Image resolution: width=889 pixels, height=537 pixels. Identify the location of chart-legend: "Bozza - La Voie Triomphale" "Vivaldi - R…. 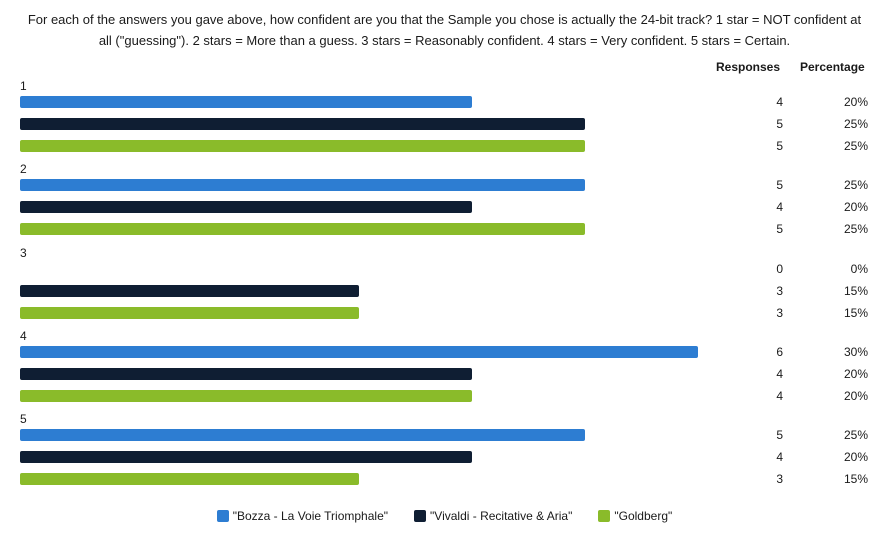
(444, 516).